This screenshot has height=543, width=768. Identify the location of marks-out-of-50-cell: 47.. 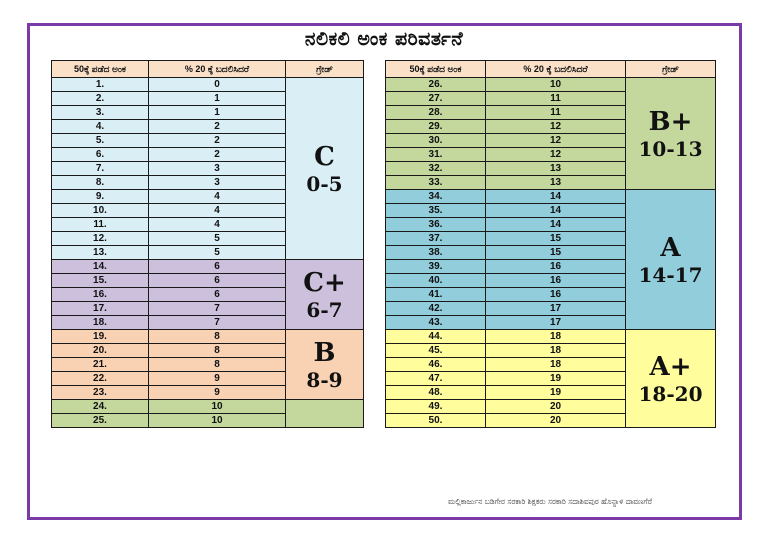
(435, 378).